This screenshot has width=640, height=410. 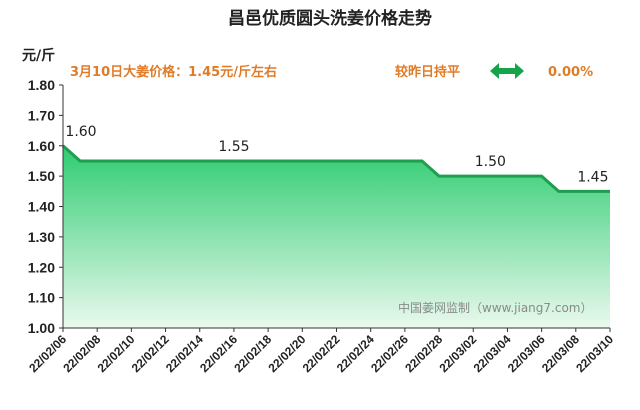 I want to click on price-note: 3月10日大姜价格：1.45元/斤左右, so click(x=173, y=72).